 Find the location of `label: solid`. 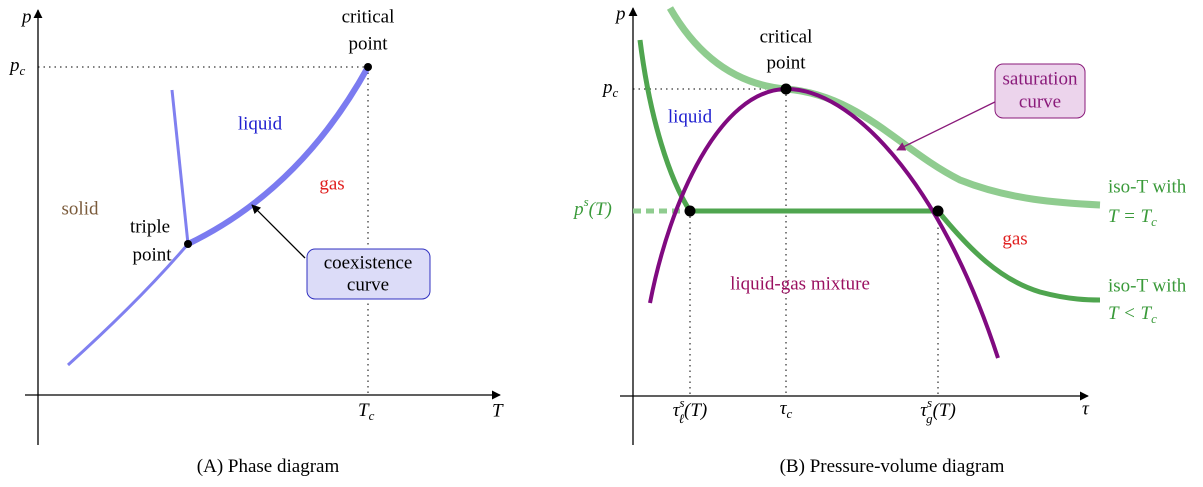

label: solid is located at coordinates (80, 208).